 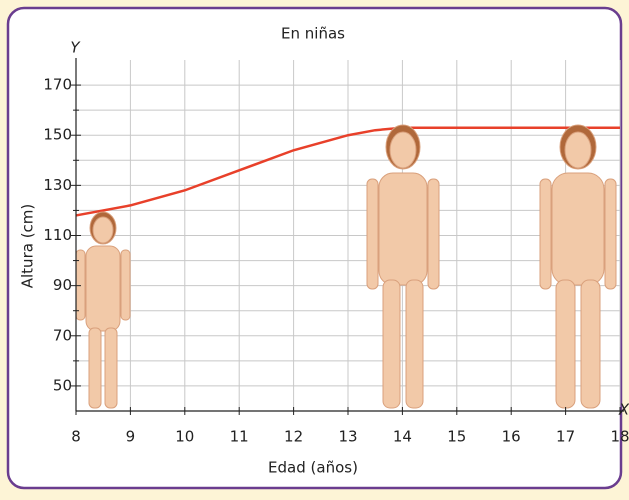 What do you see at coordinates (511, 437) in the screenshot?
I see `x-tick-label: 16` at bounding box center [511, 437].